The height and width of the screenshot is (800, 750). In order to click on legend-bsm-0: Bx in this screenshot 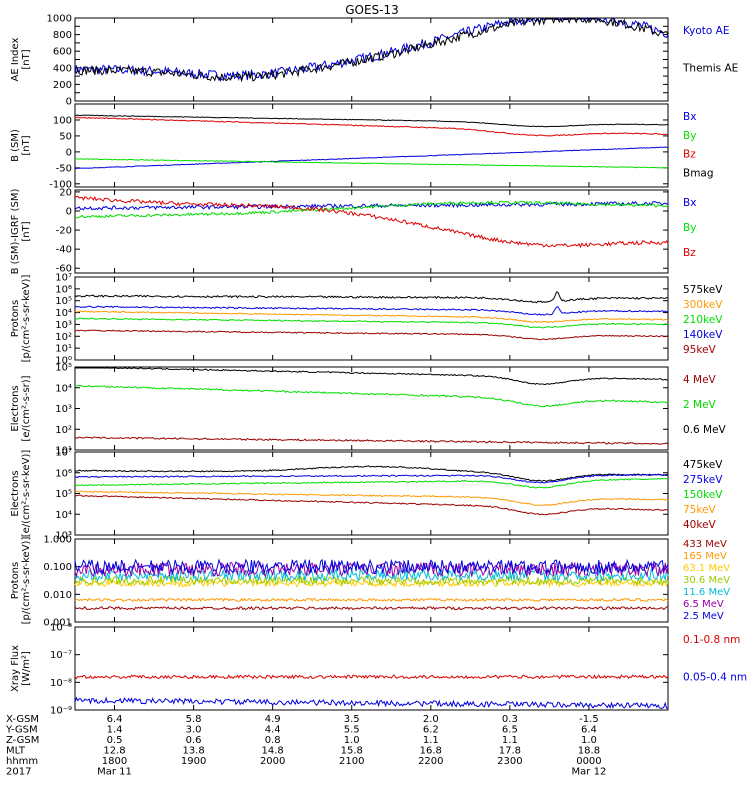, I will do `click(689, 117)`.